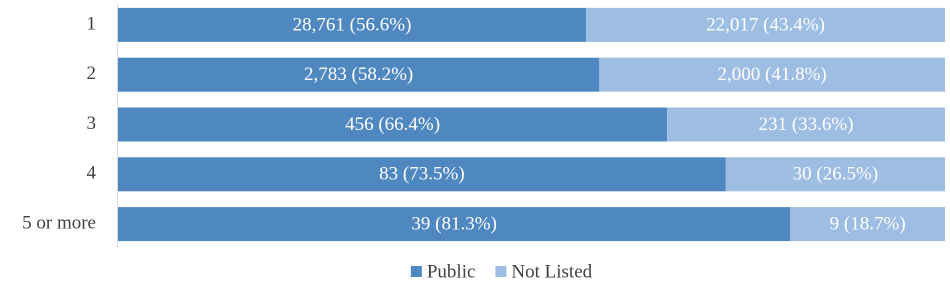 Image resolution: width=950 pixels, height=290 pixels. I want to click on data-label: 2,000 (41.8%), so click(772, 74).